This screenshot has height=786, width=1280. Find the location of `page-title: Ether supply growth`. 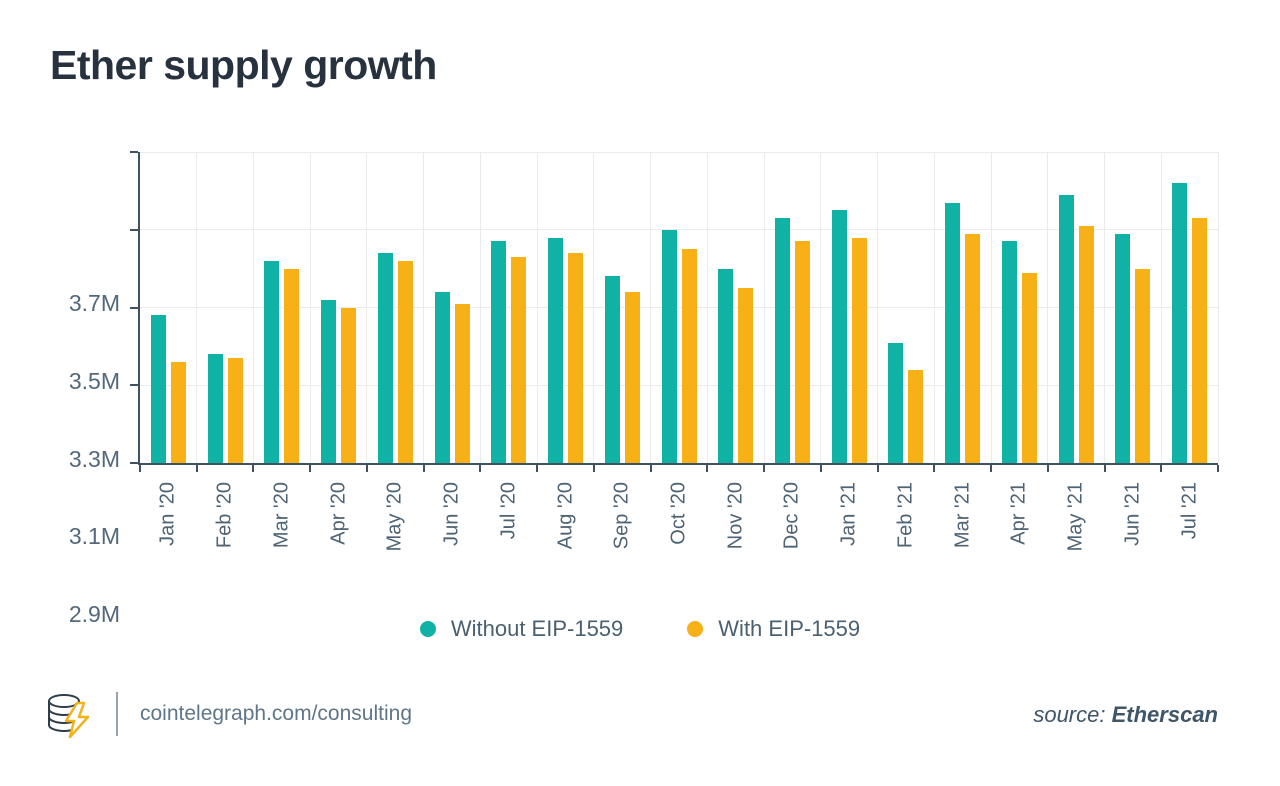

page-title: Ether supply growth is located at coordinates (243, 65).